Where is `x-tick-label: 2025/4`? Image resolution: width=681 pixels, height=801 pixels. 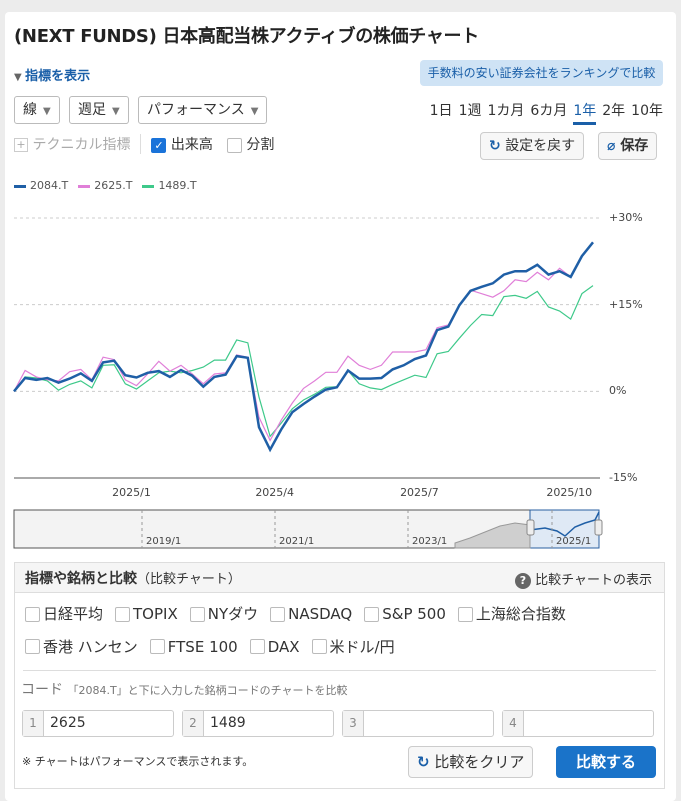 x-tick-label: 2025/4 is located at coordinates (275, 492).